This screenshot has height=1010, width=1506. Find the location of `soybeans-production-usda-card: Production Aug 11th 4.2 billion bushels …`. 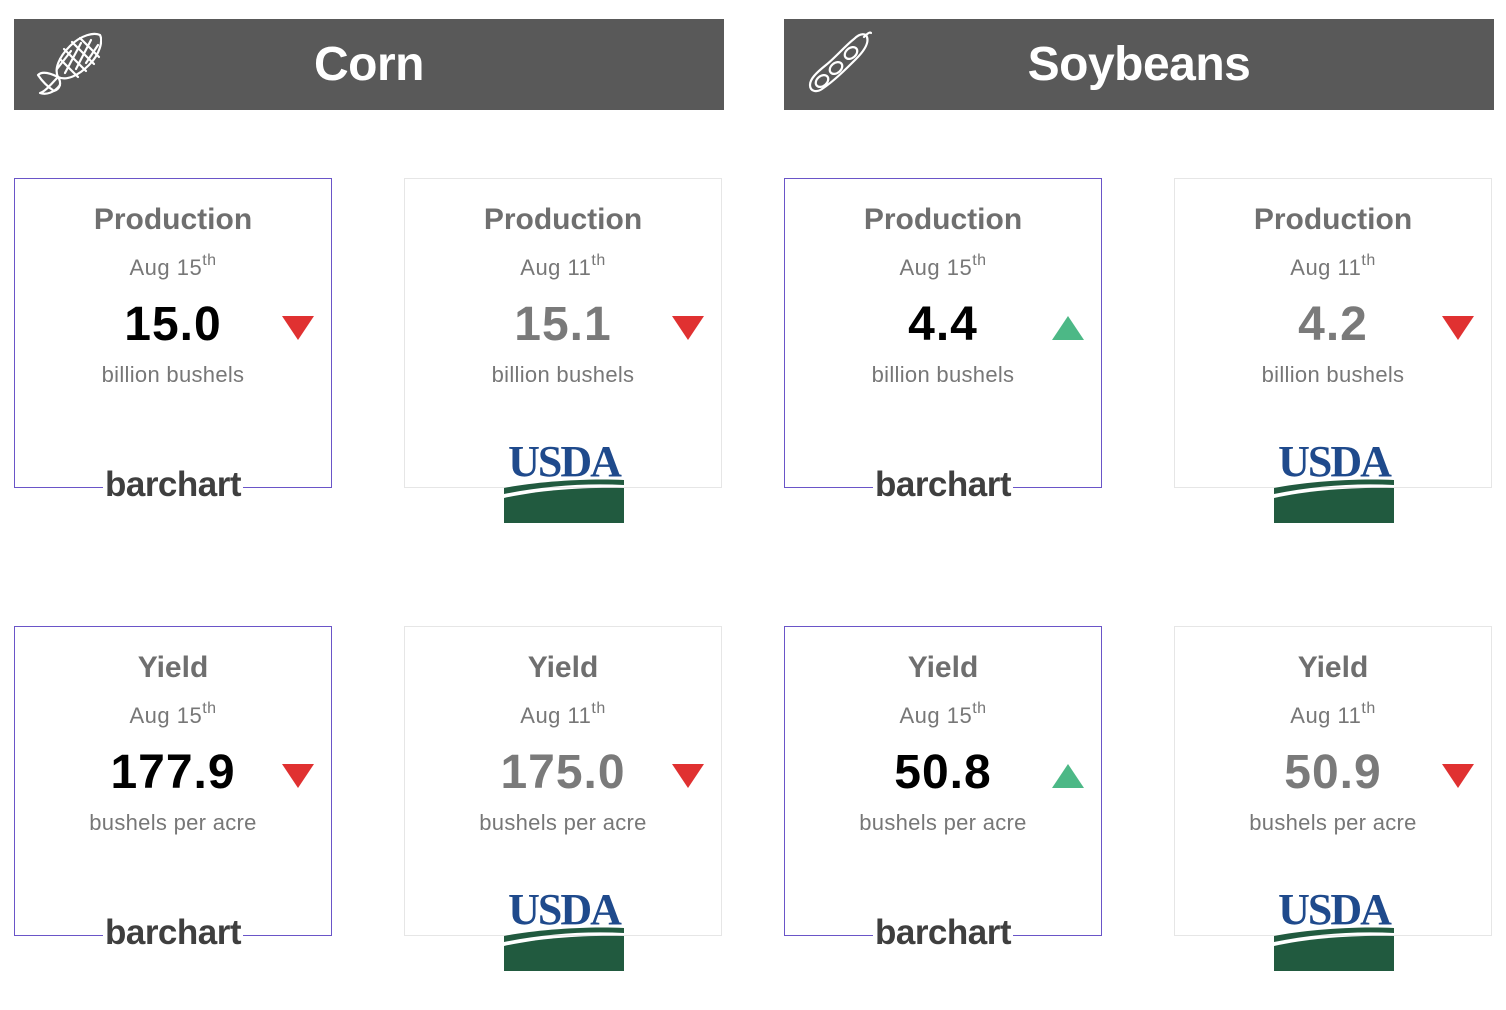

soybeans-production-usda-card: Production Aug 11th 4.2 billion bushels … is located at coordinates (1333, 350).